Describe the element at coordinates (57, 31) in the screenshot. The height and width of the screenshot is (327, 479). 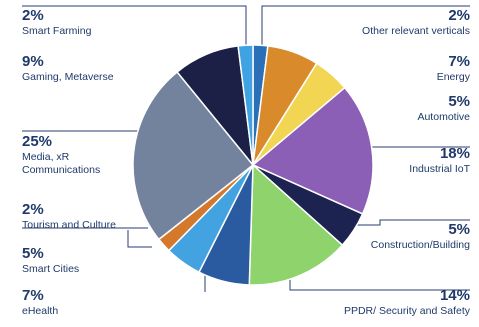
I see `callout-label-left-1: Smart Farming` at that location.